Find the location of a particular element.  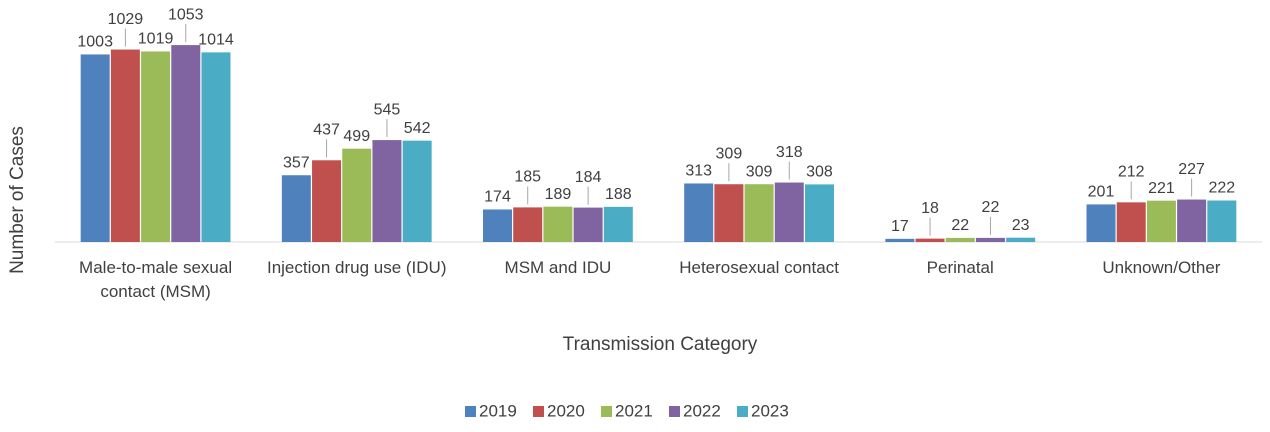

data-label: 318 is located at coordinates (789, 152).